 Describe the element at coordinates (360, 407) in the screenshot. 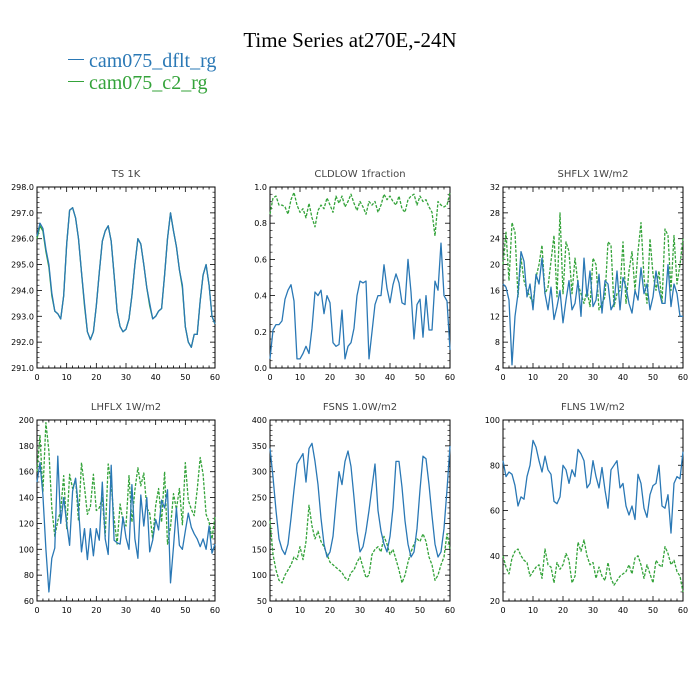

I see `chart-title-4: FSNS 1.0W/m2` at that location.